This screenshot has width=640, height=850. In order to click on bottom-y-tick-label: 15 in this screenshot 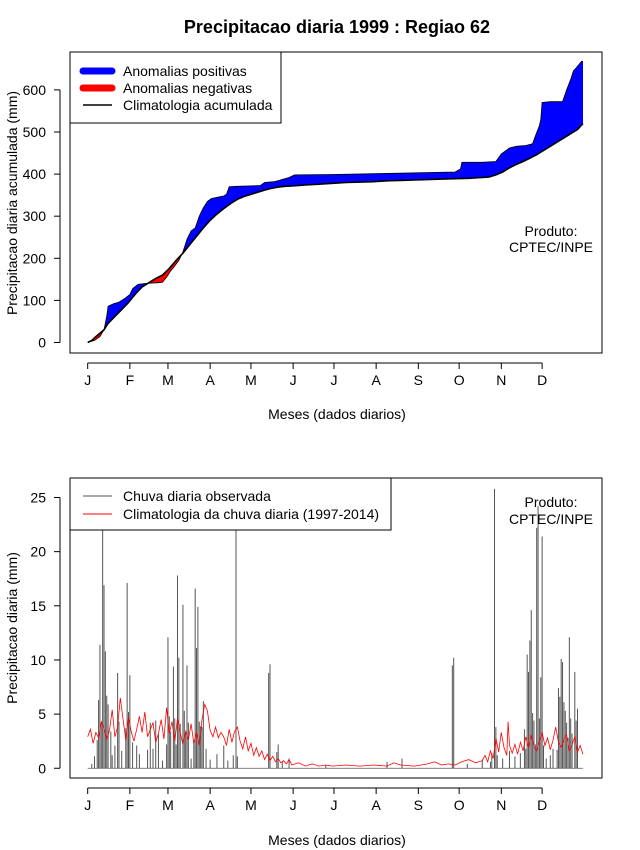, I will do `click(38, 606)`.